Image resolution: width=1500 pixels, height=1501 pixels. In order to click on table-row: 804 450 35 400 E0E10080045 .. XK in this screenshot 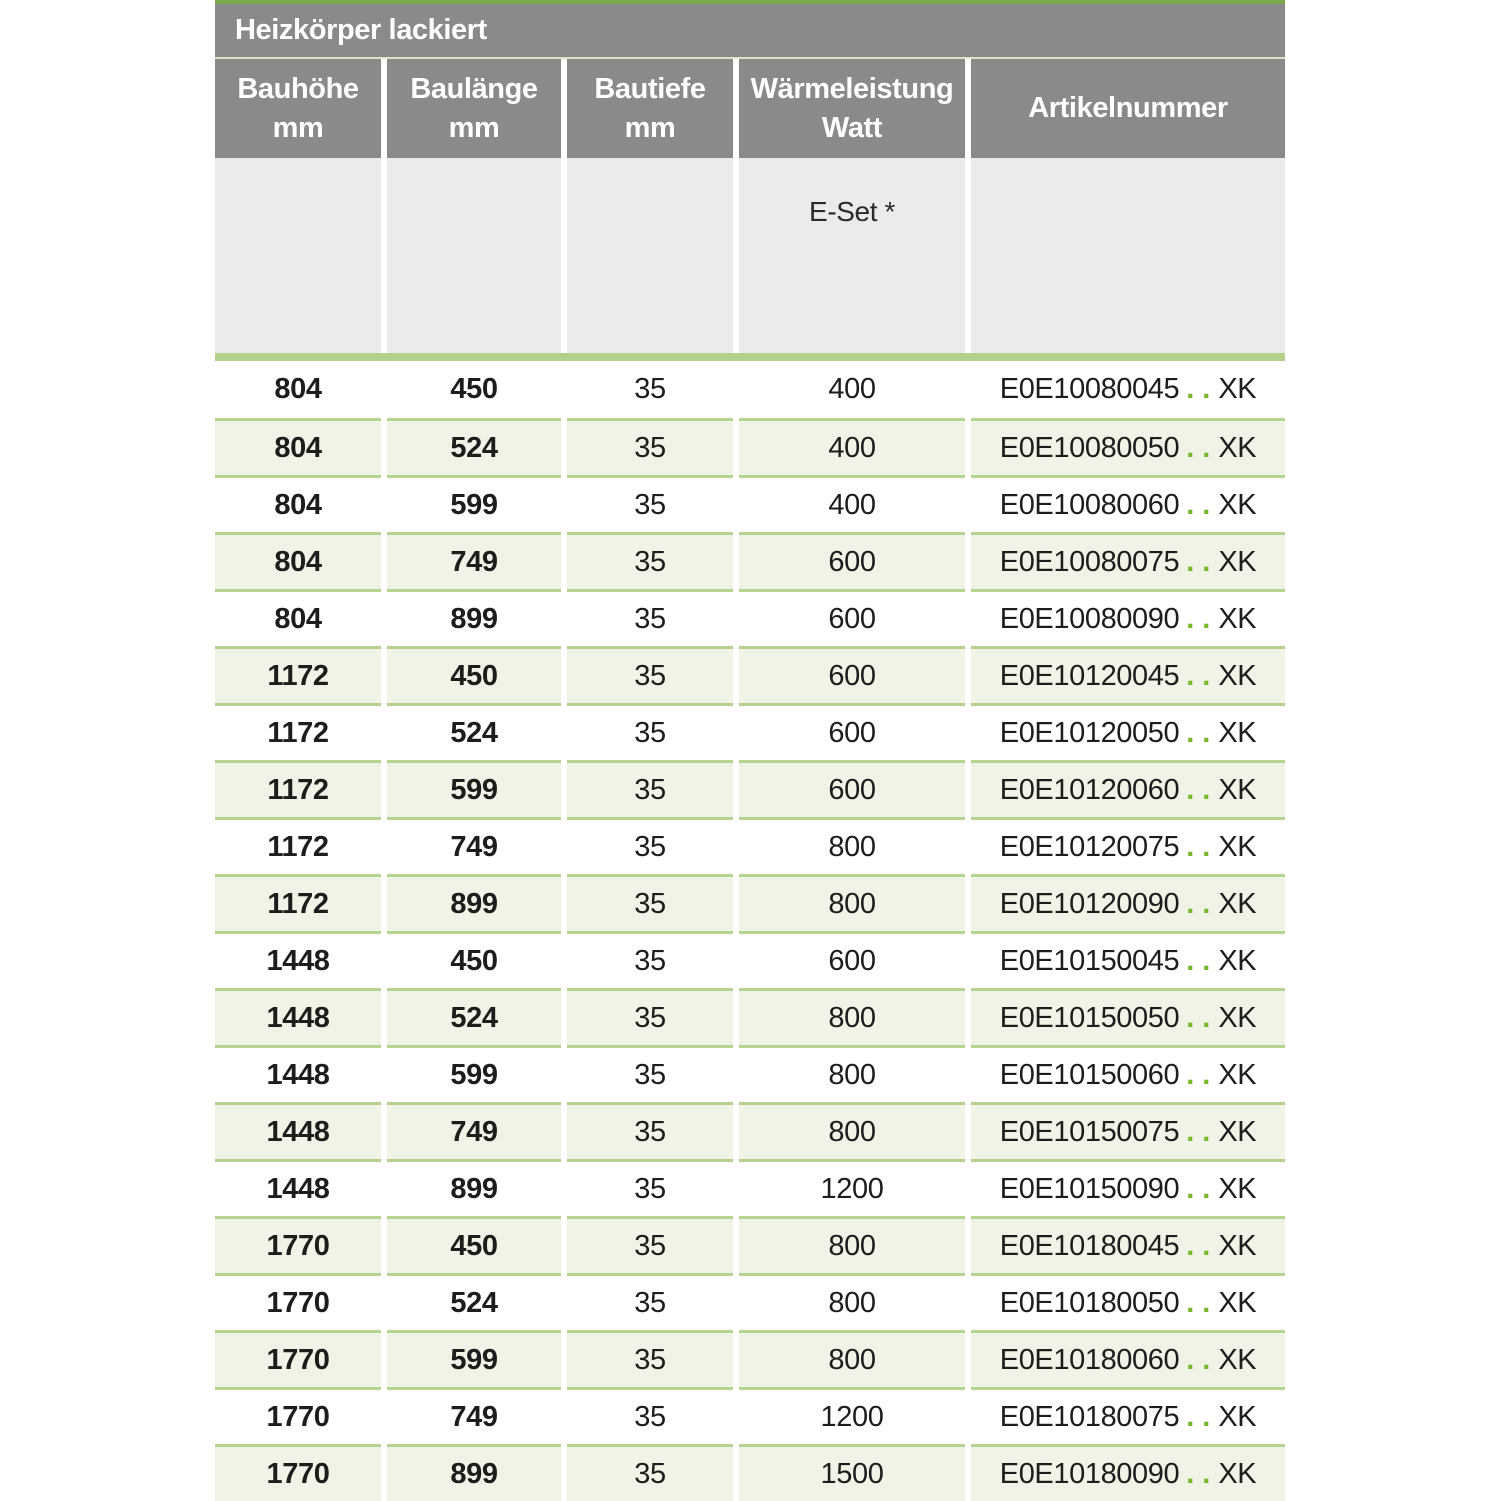, I will do `click(750, 389)`.